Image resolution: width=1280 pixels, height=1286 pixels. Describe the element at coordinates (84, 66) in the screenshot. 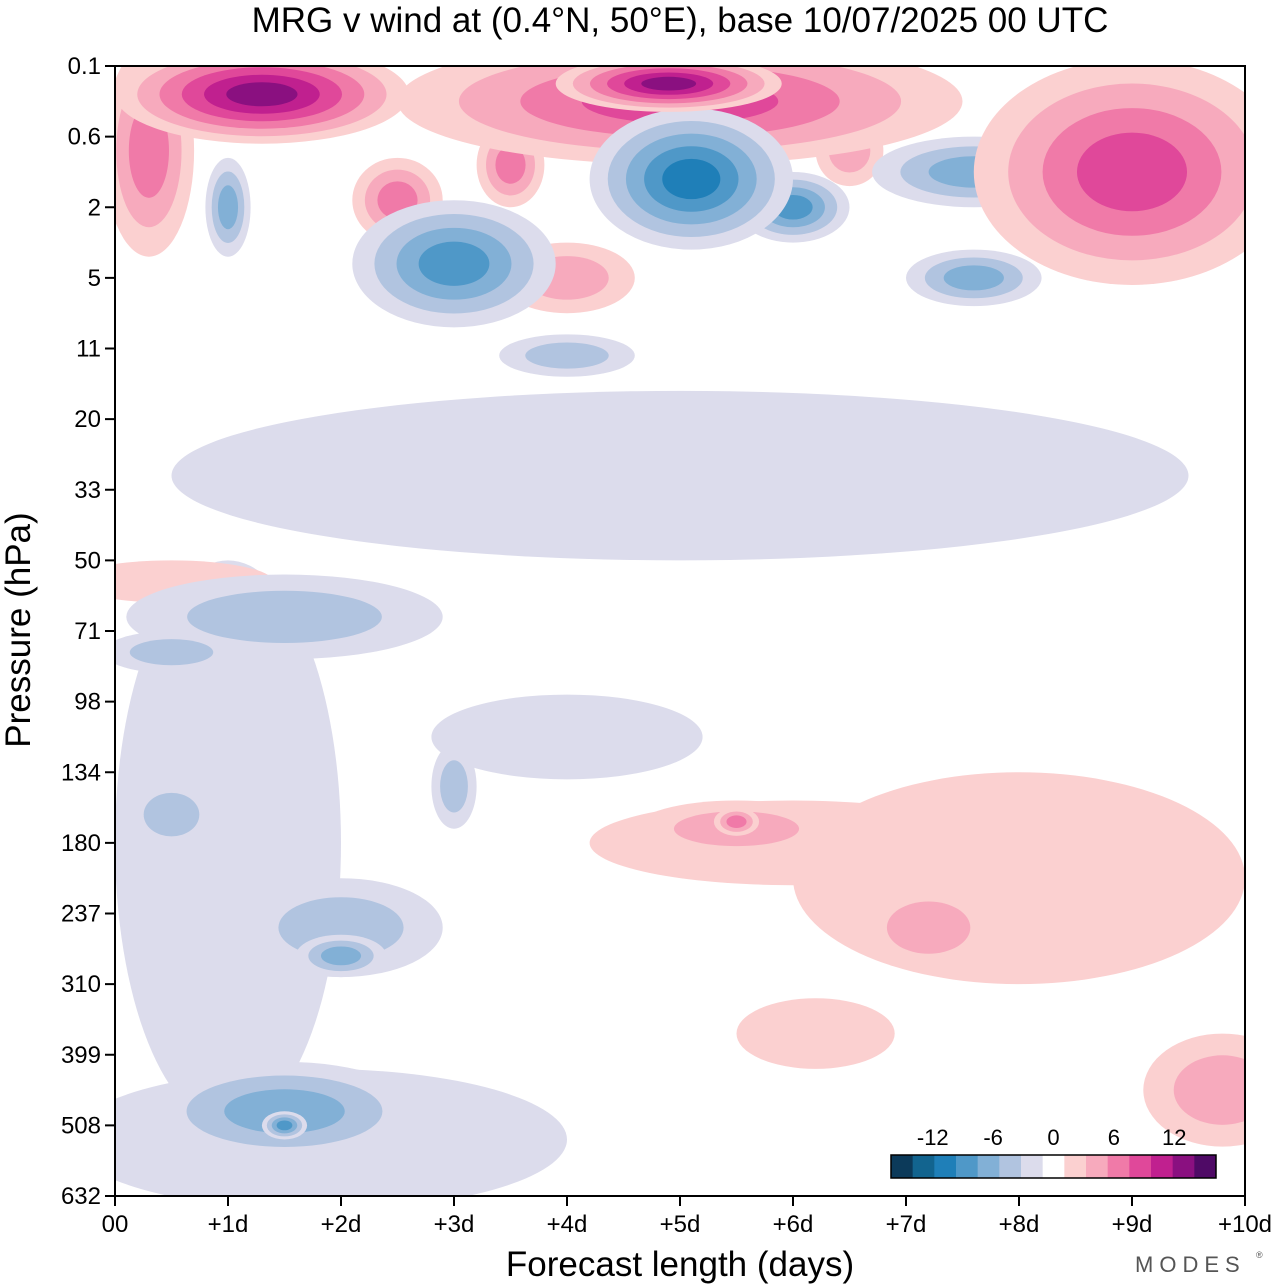

I see `y-tick-label: 0.1` at that location.